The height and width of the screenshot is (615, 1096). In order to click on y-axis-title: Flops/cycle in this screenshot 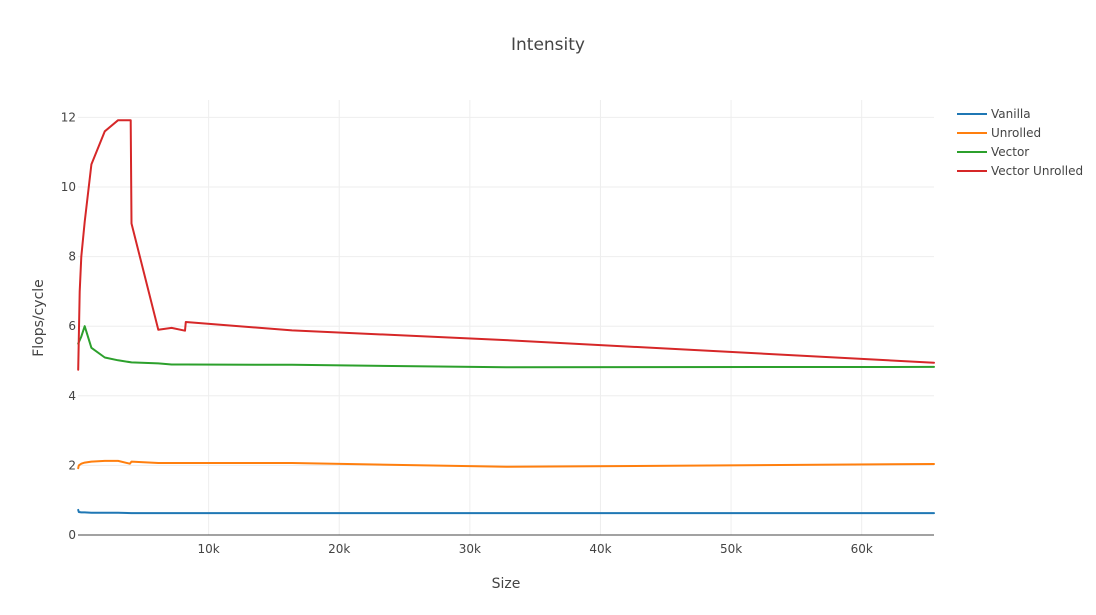, I will do `click(39, 318)`.